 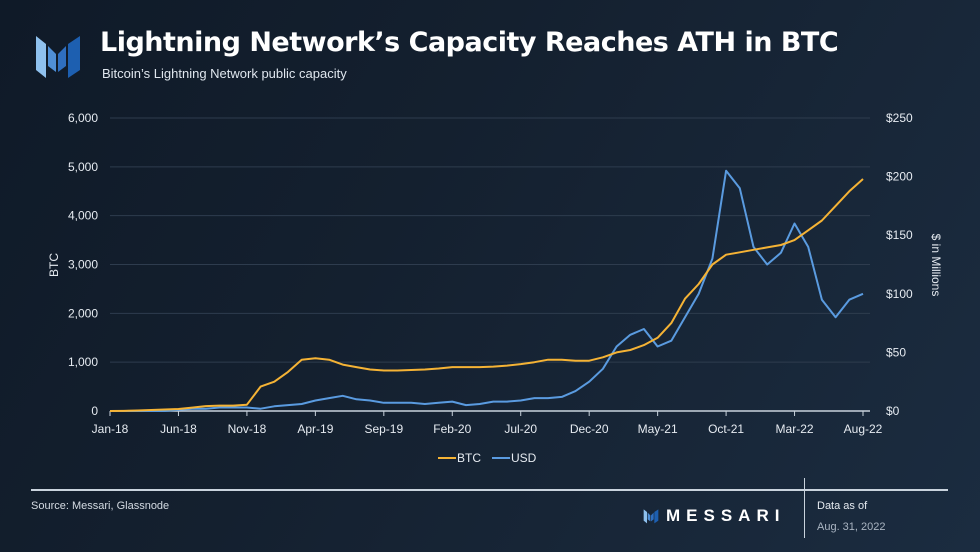 I want to click on footer-vertical-divider, so click(x=804, y=508).